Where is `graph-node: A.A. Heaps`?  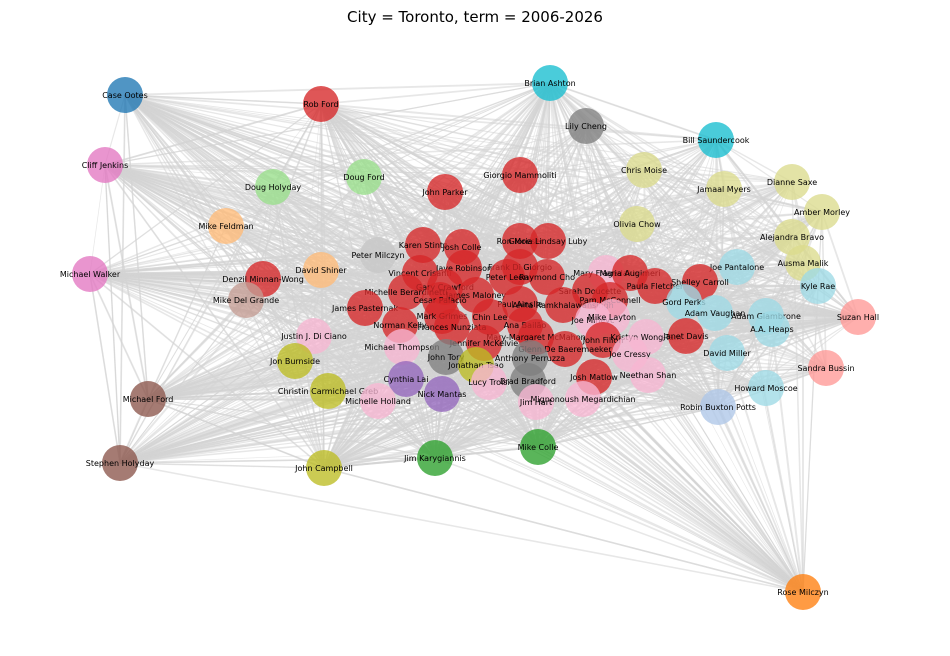
graph-node: A.A. Heaps is located at coordinates (772, 329).